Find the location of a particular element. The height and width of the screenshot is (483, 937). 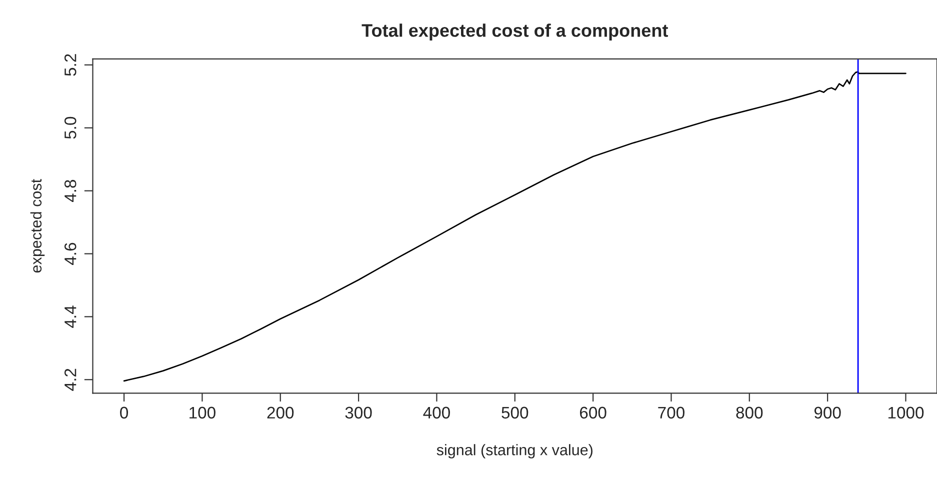

y-tick-label: 5.2 is located at coordinates (70, 65).